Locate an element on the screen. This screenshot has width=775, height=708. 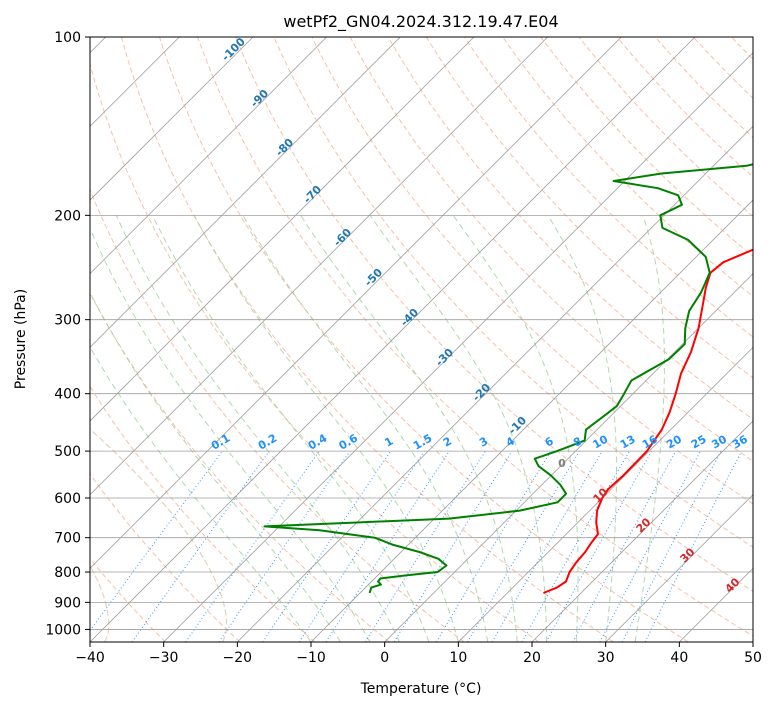
y-tick-label: 400 is located at coordinates (67, 395).